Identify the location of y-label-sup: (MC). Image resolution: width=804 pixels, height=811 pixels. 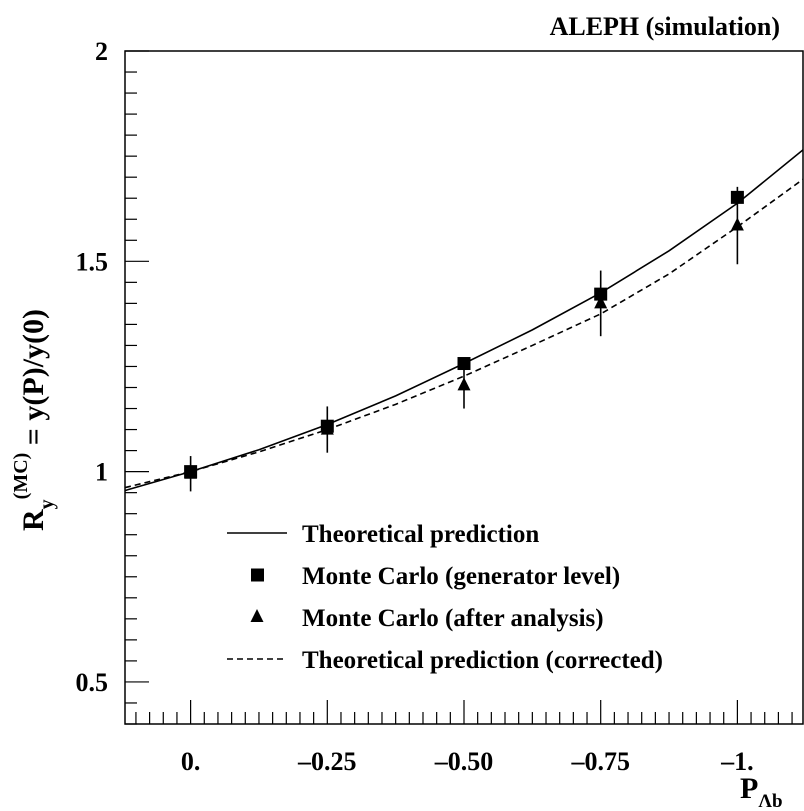
(21, 476).